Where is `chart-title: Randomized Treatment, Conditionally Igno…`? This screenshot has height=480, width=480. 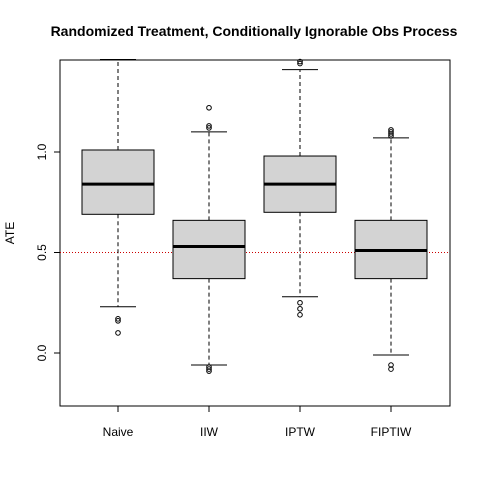
chart-title: Randomized Treatment, Conditionally Igno… is located at coordinates (254, 31).